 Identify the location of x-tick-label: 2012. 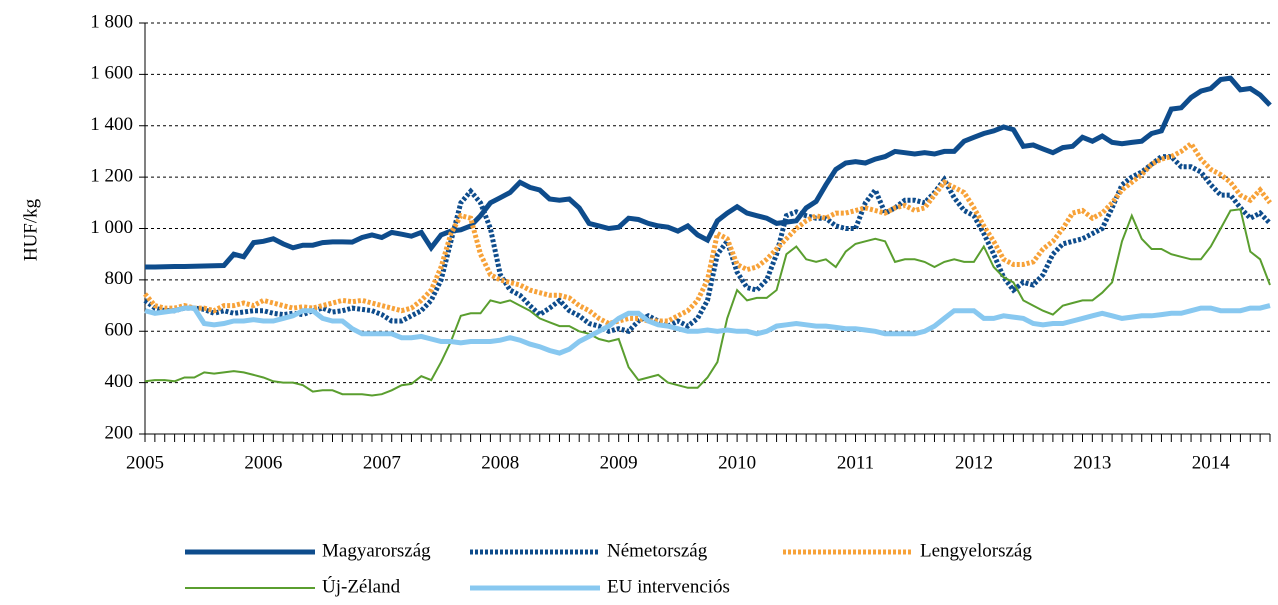
(974, 462).